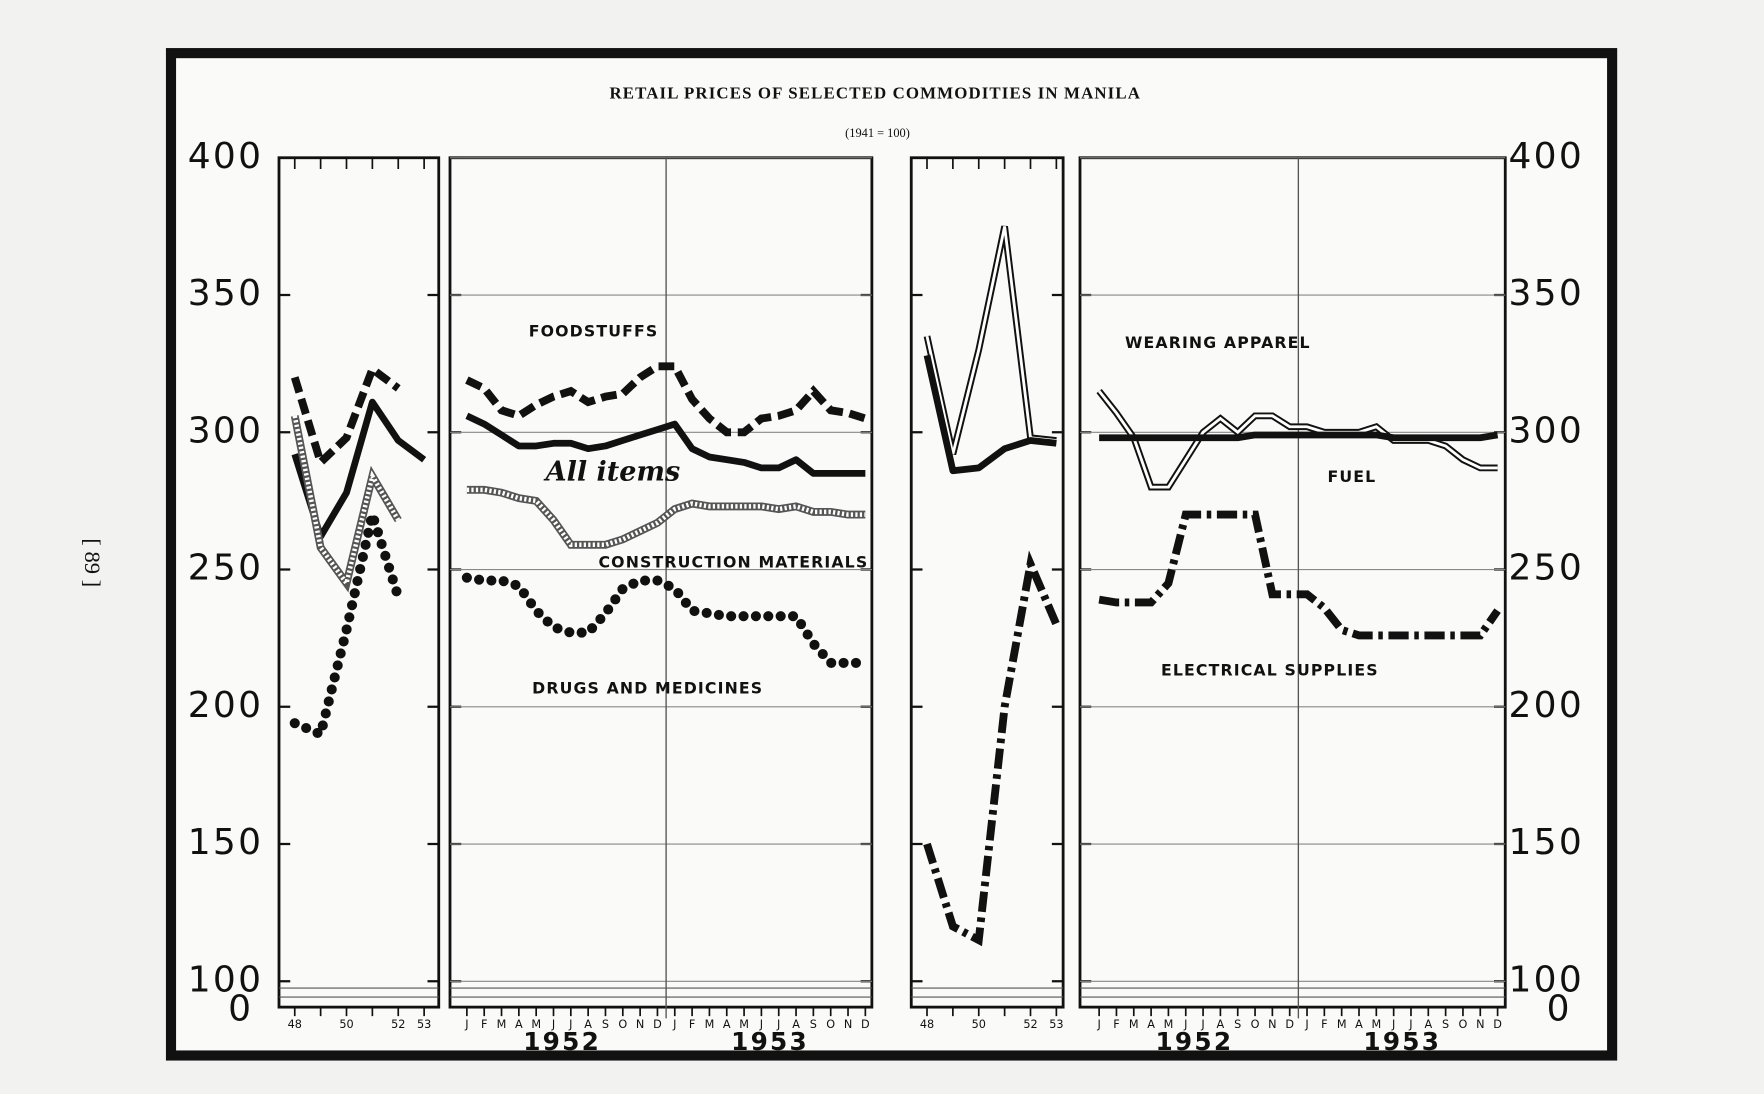 This screenshot has height=1094, width=1764. What do you see at coordinates (666, 517) in the screenshot?
I see `series-line-hatch` at bounding box center [666, 517].